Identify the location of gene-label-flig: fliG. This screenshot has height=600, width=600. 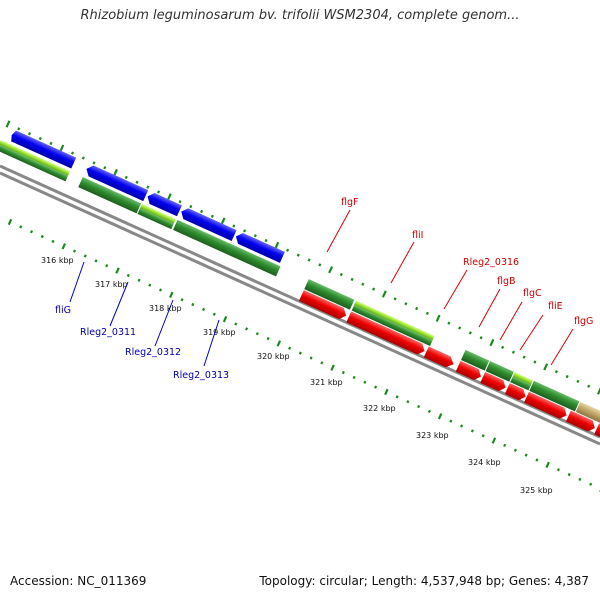
(63, 310).